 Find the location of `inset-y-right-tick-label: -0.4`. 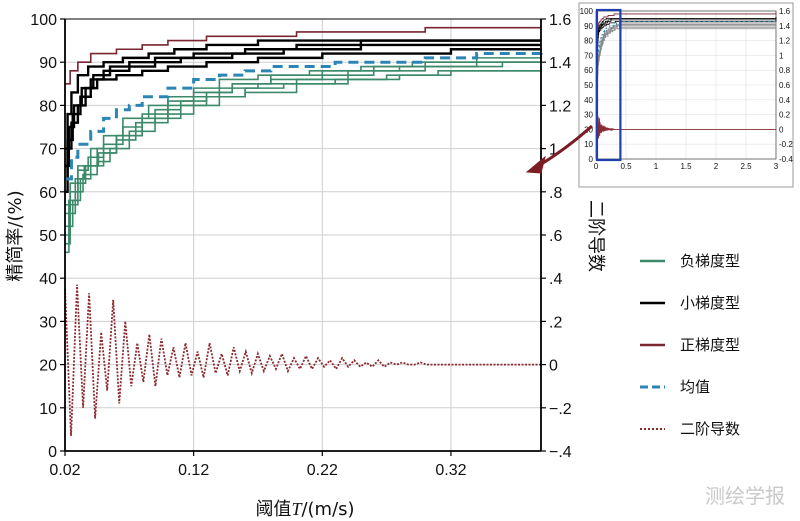

inset-y-right-tick-label: -0.4 is located at coordinates (786, 159).